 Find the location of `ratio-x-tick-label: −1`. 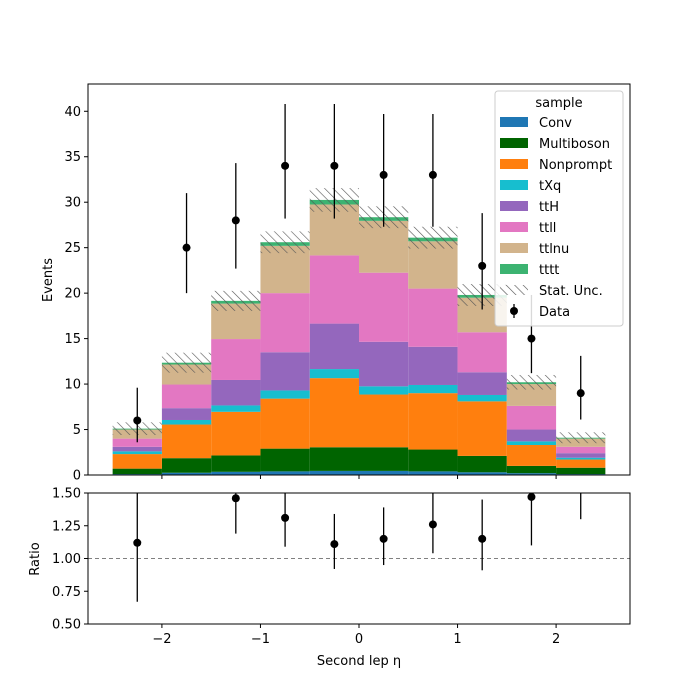

ratio-x-tick-label: −1 is located at coordinates (260, 639).